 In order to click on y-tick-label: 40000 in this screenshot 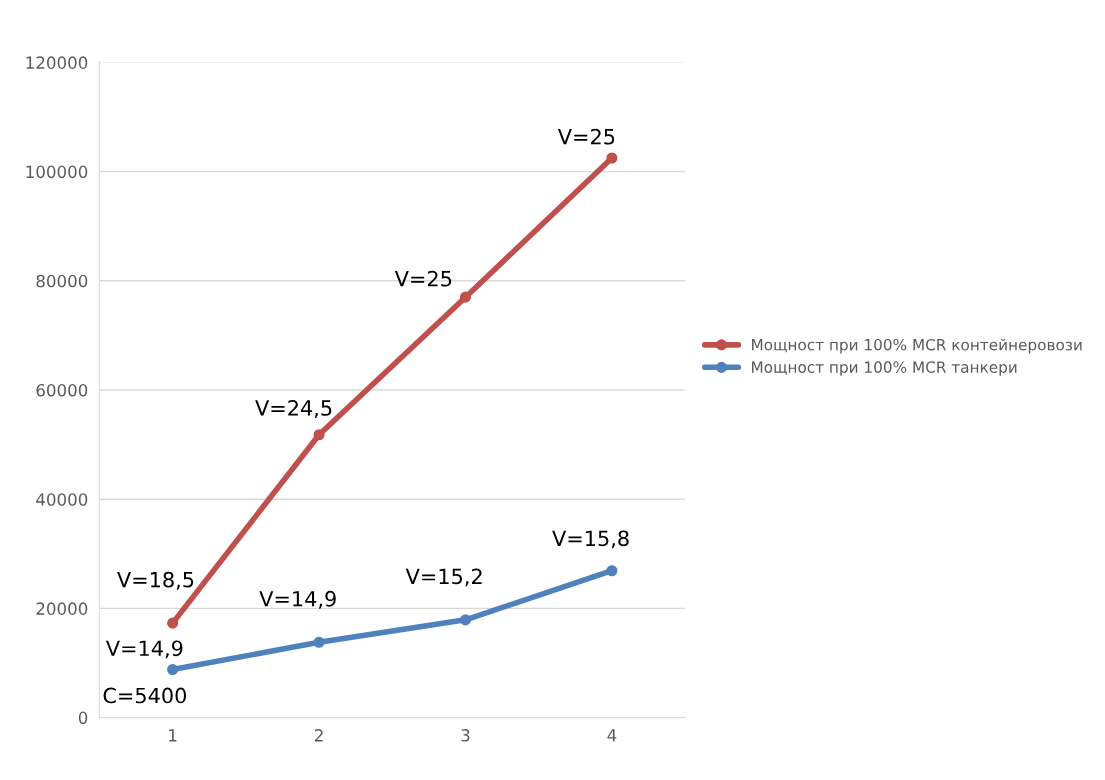, I will do `click(62, 499)`.